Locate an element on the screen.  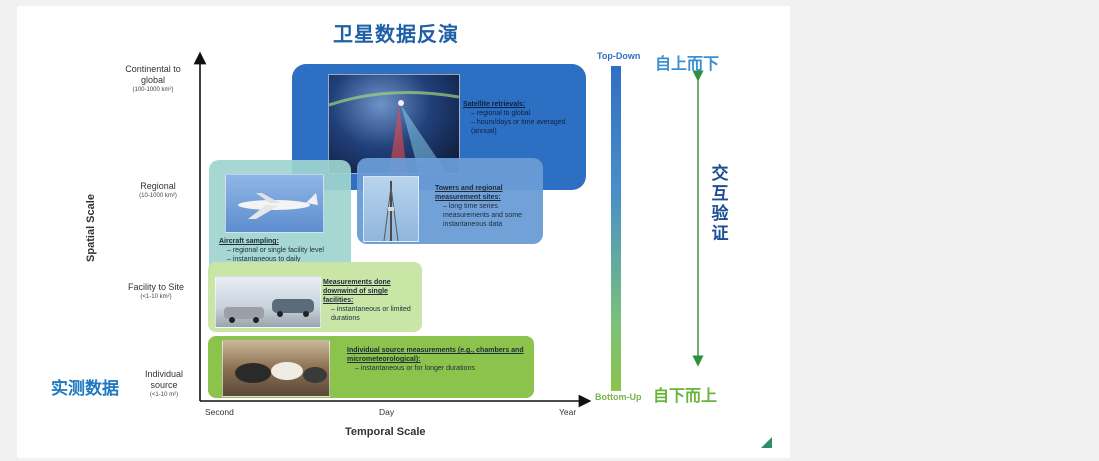
y-label-sub: (10-1000 km²) is located at coordinates (158, 196).